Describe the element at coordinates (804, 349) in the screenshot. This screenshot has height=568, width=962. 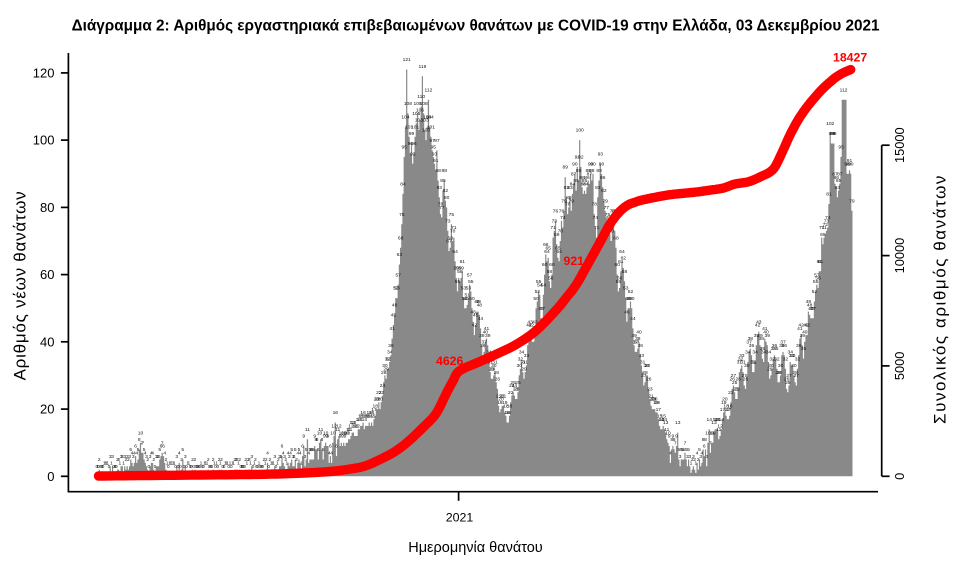
I see `svg-text: 35` at that location.